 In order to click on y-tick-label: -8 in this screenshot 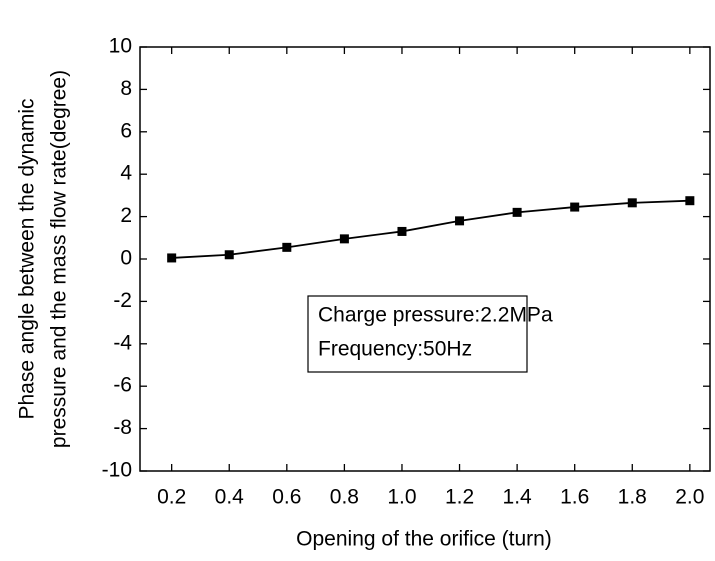, I will do `click(122, 427)`.